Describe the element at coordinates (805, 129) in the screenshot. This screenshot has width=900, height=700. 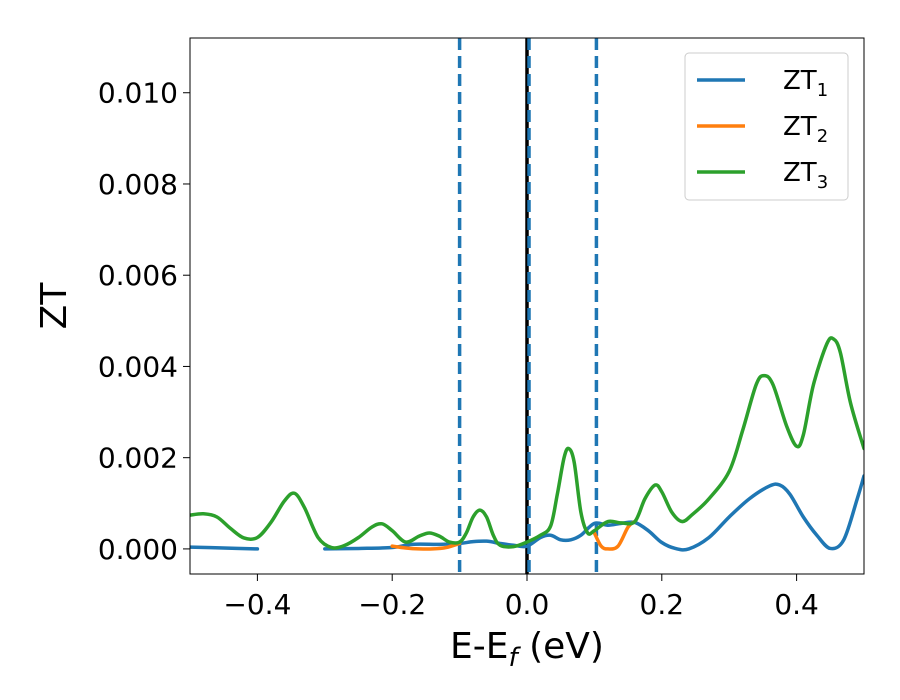
I see `legend-label-zt2: ZT2` at that location.